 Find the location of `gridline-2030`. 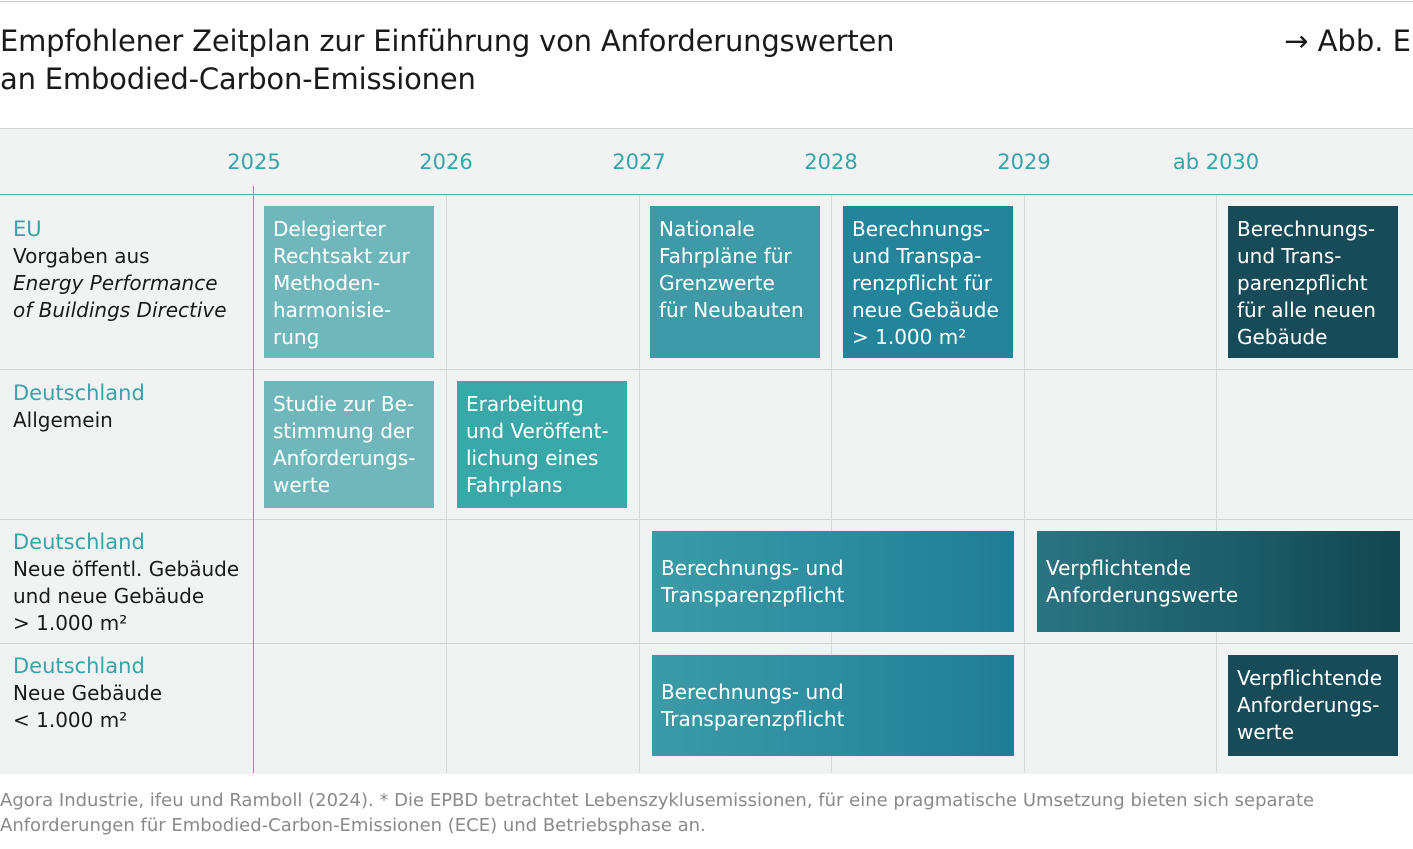

gridline-2030 is located at coordinates (1216, 484).